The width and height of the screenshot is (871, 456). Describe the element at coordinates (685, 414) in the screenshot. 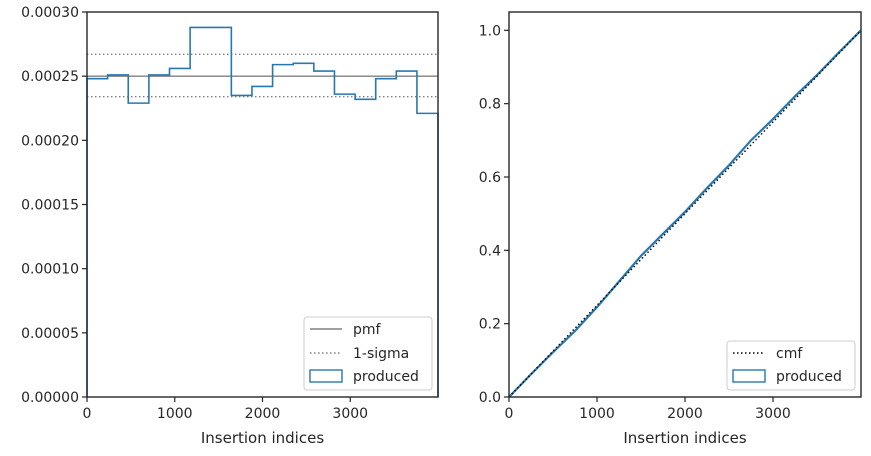

I see `right-x-tick-label: 2000` at that location.